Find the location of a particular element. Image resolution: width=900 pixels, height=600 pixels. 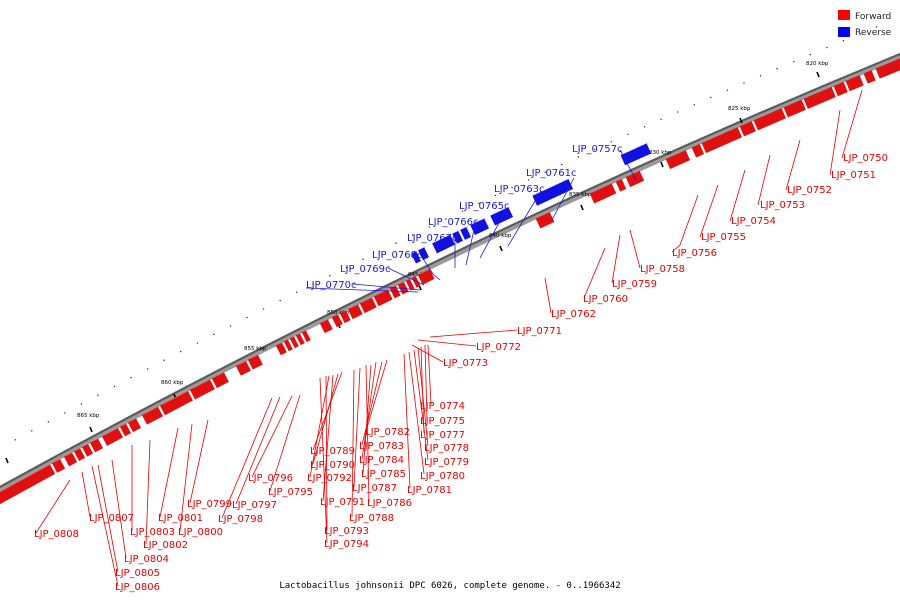

gene-label: LJP_0791 is located at coordinates (342, 502).